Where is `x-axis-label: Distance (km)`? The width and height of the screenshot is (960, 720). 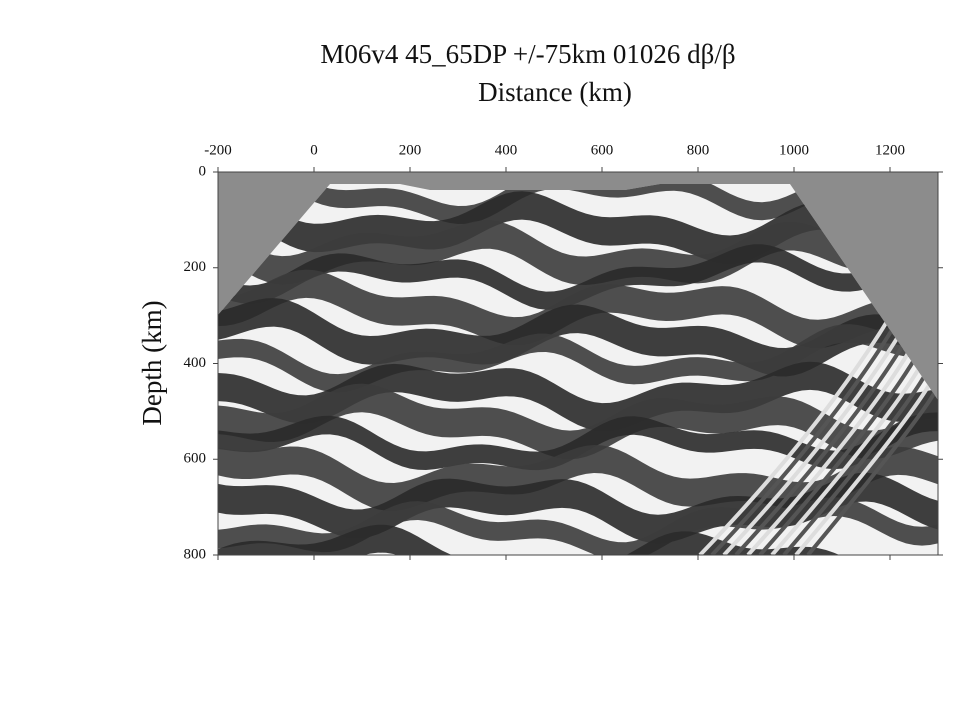 x-axis-label: Distance (km) is located at coordinates (555, 92).